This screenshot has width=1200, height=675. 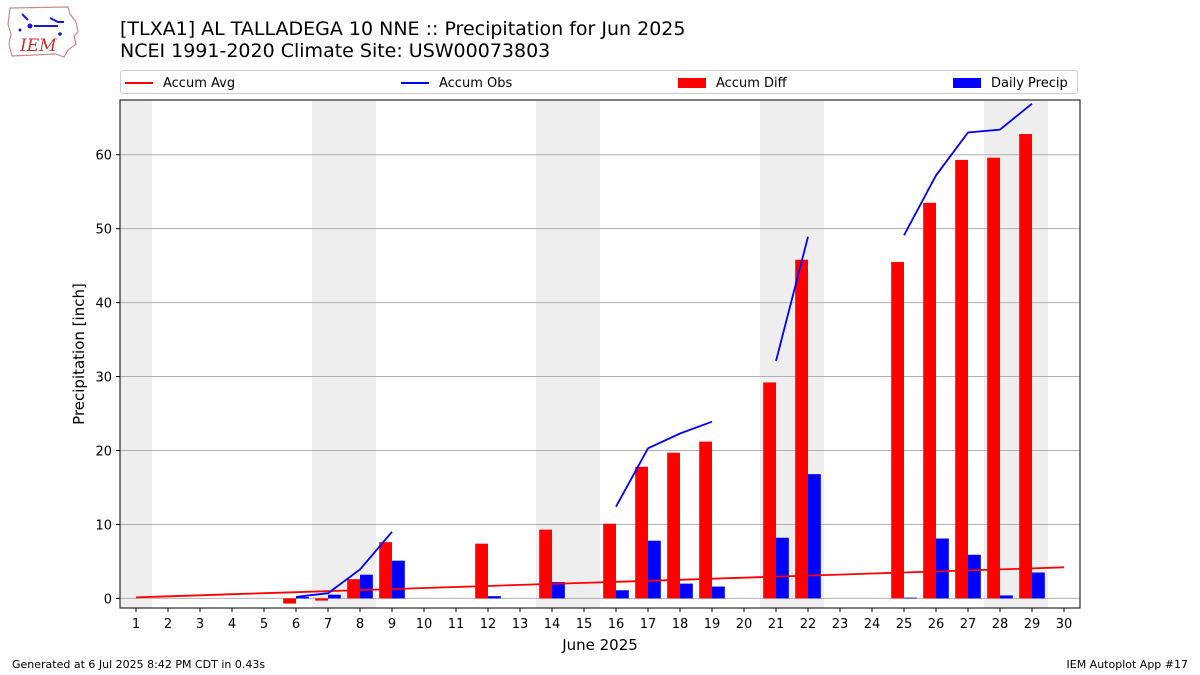 What do you see at coordinates (744, 624) in the screenshot?
I see `x-tick-label-20: 20` at bounding box center [744, 624].